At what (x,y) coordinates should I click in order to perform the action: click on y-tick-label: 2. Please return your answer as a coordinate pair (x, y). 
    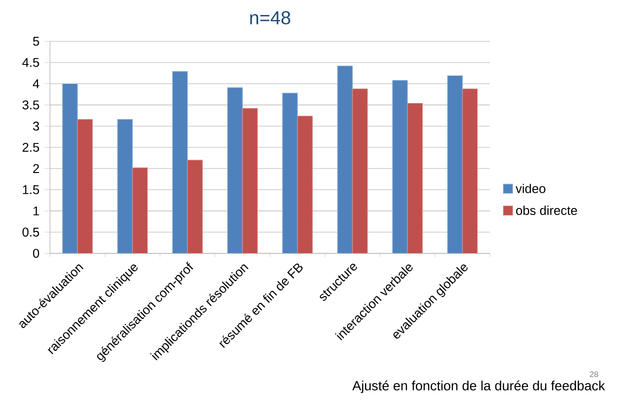
    Looking at the image, I should click on (36, 168).